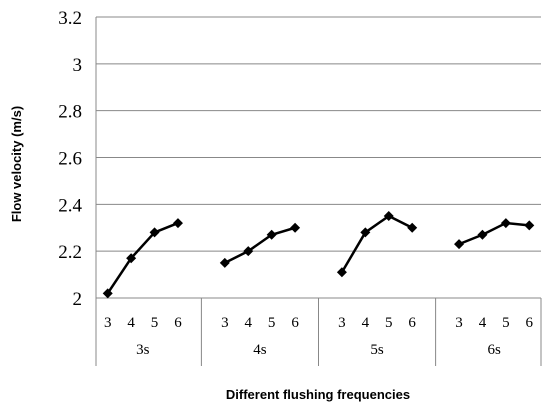  Describe the element at coordinates (78, 65) in the screenshot. I see `y-tick-label: 3` at that location.